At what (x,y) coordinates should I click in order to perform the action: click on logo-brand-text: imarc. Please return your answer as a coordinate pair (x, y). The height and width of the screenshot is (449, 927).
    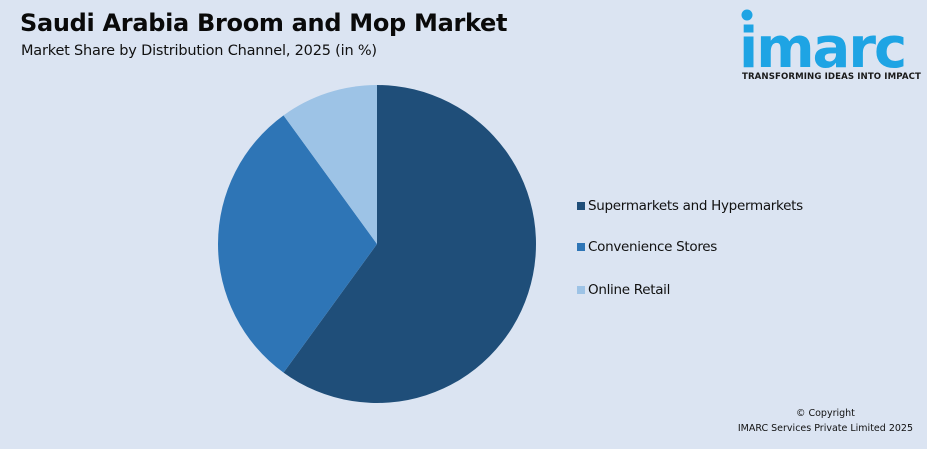
    Looking at the image, I should click on (822, 47).